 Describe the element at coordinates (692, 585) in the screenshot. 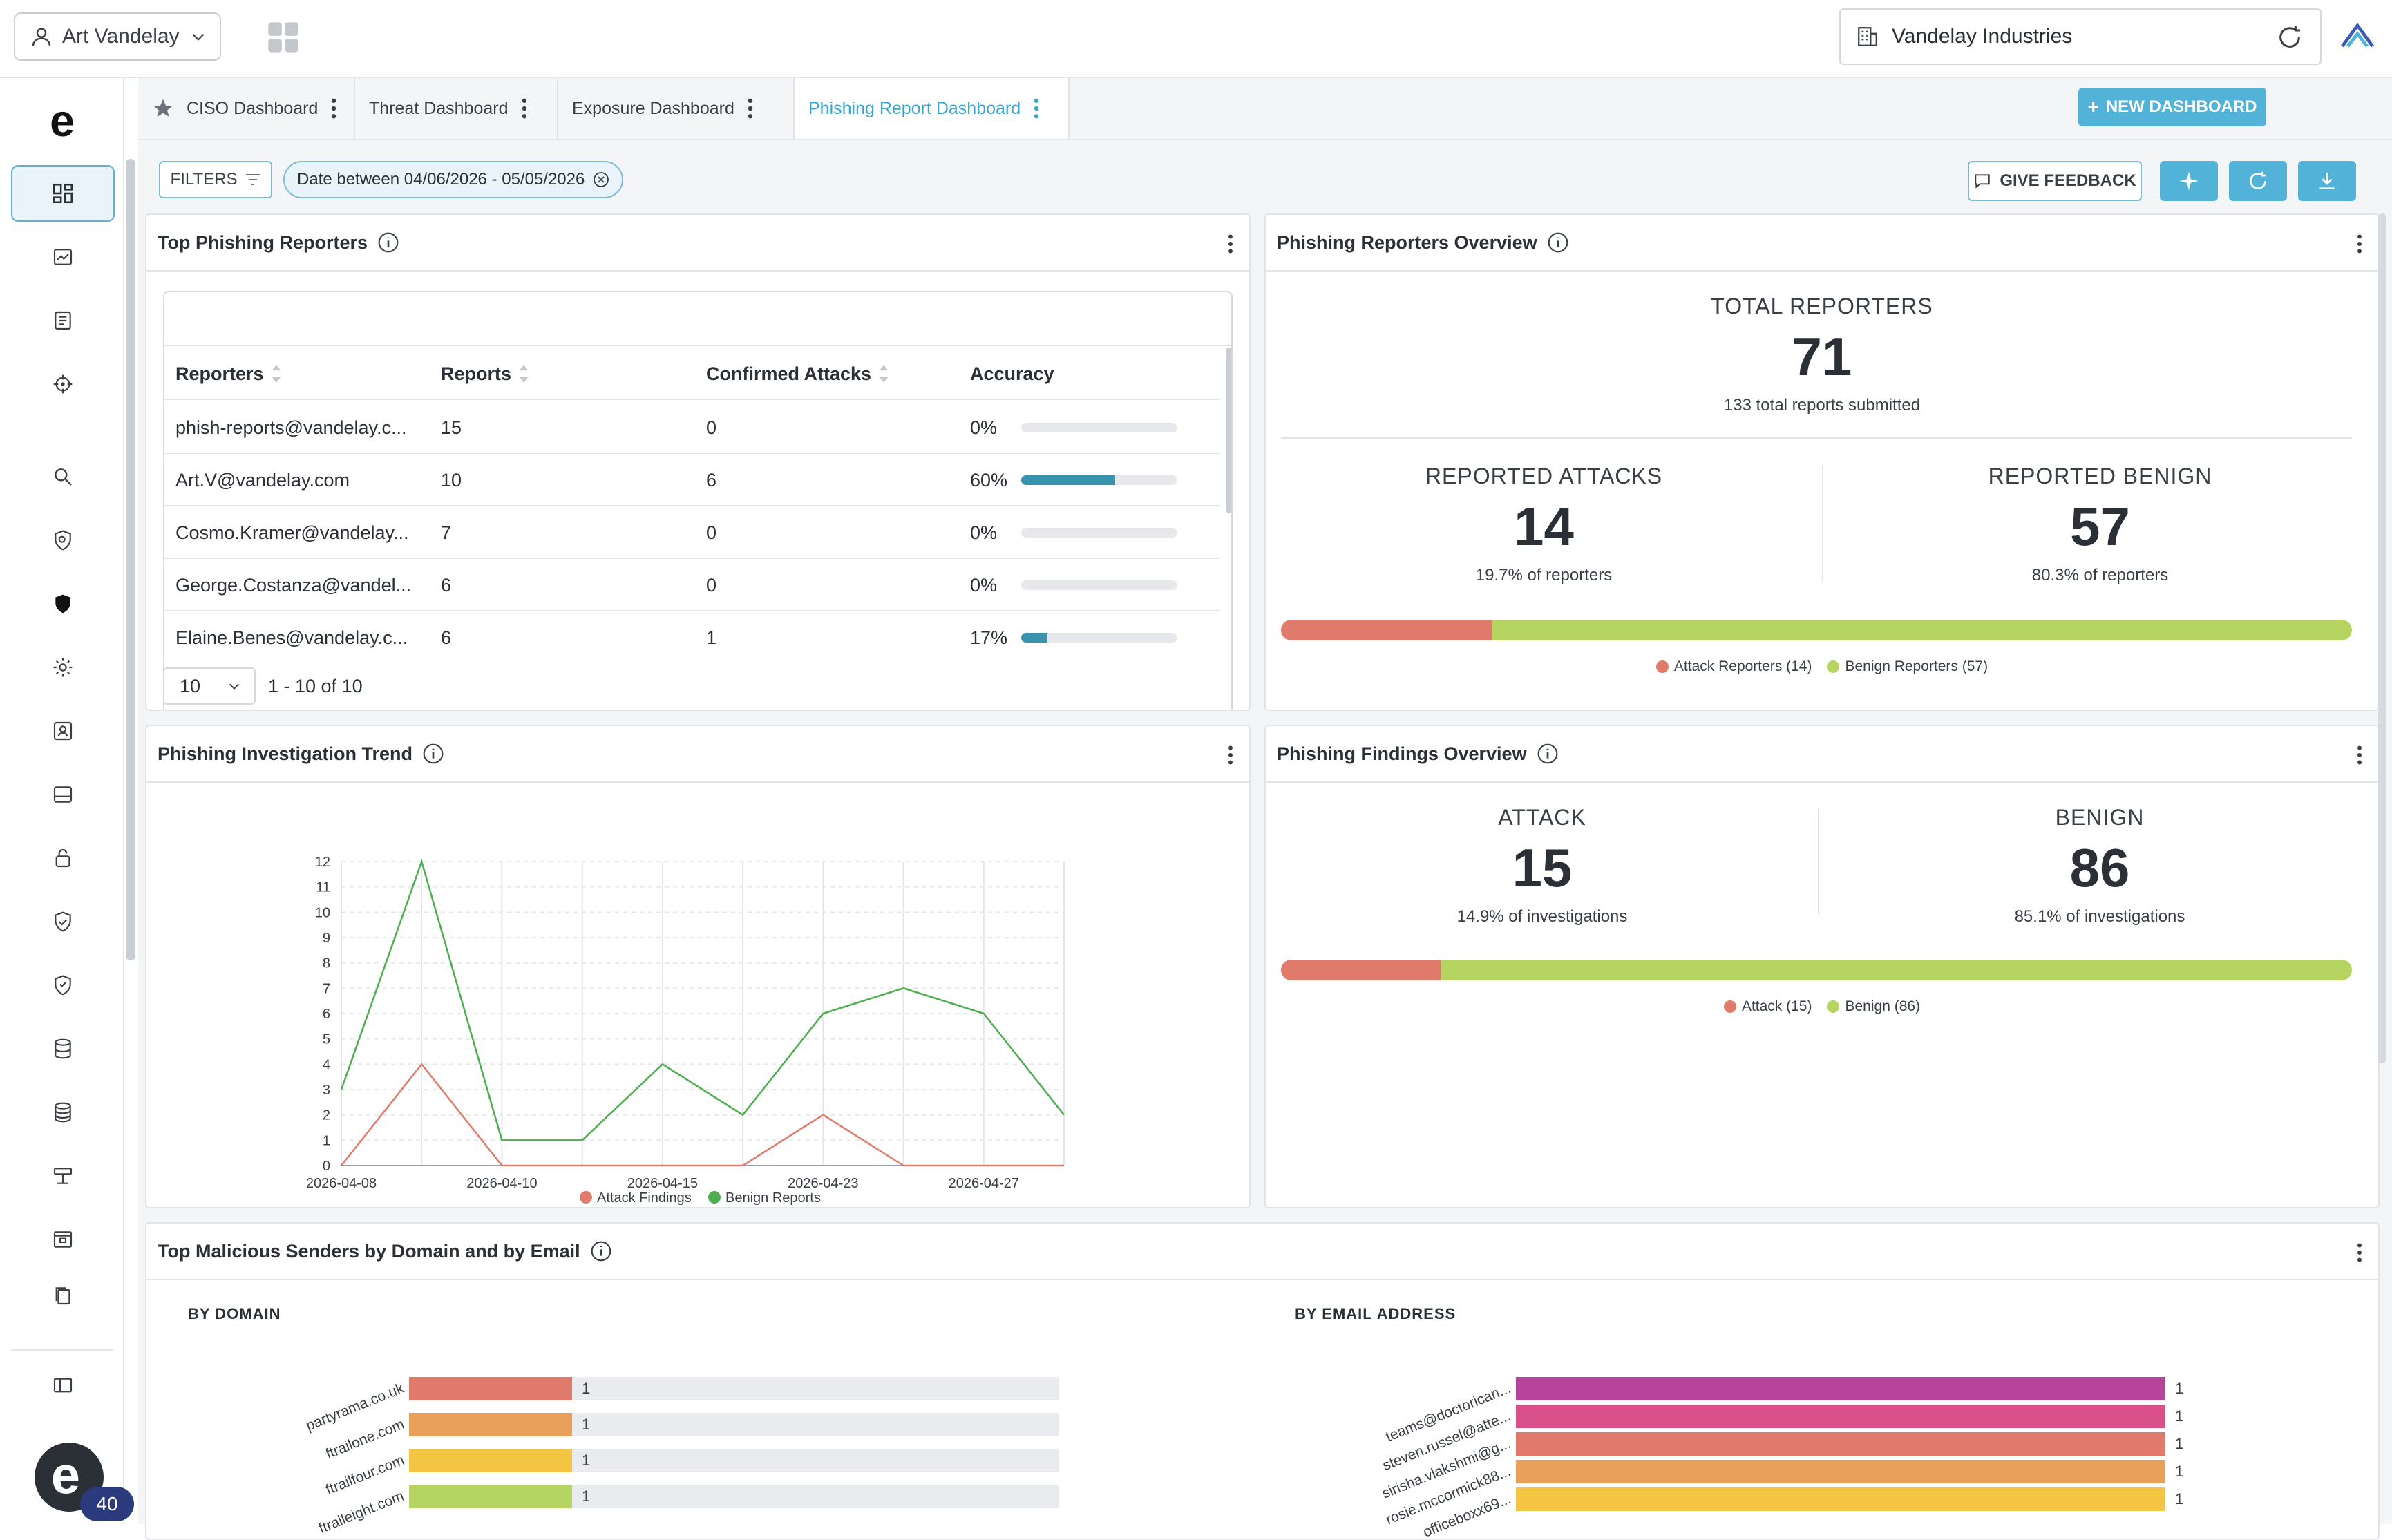

I see `table-row: George.Costanza@vandel... 6 0 0%` at that location.